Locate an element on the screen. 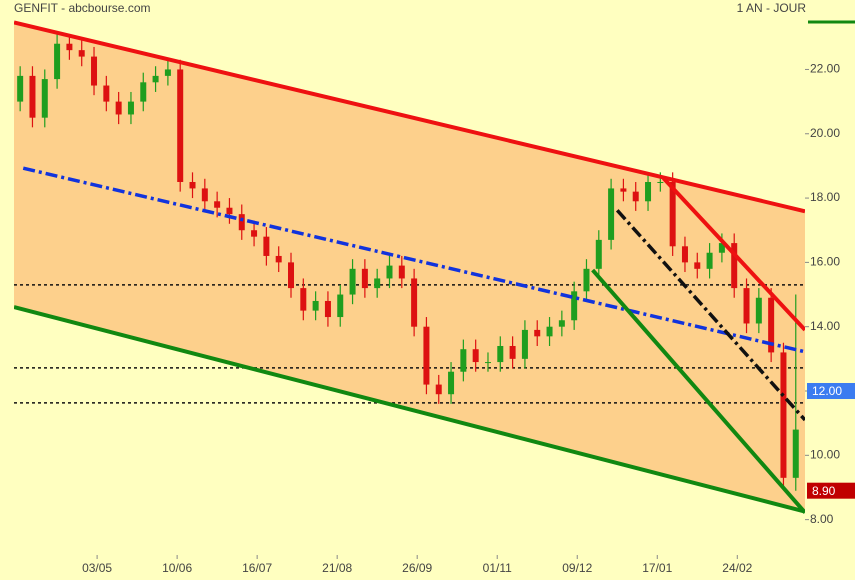 The height and width of the screenshot is (580, 855). x-tick-label: 03/05 is located at coordinates (97, 568).